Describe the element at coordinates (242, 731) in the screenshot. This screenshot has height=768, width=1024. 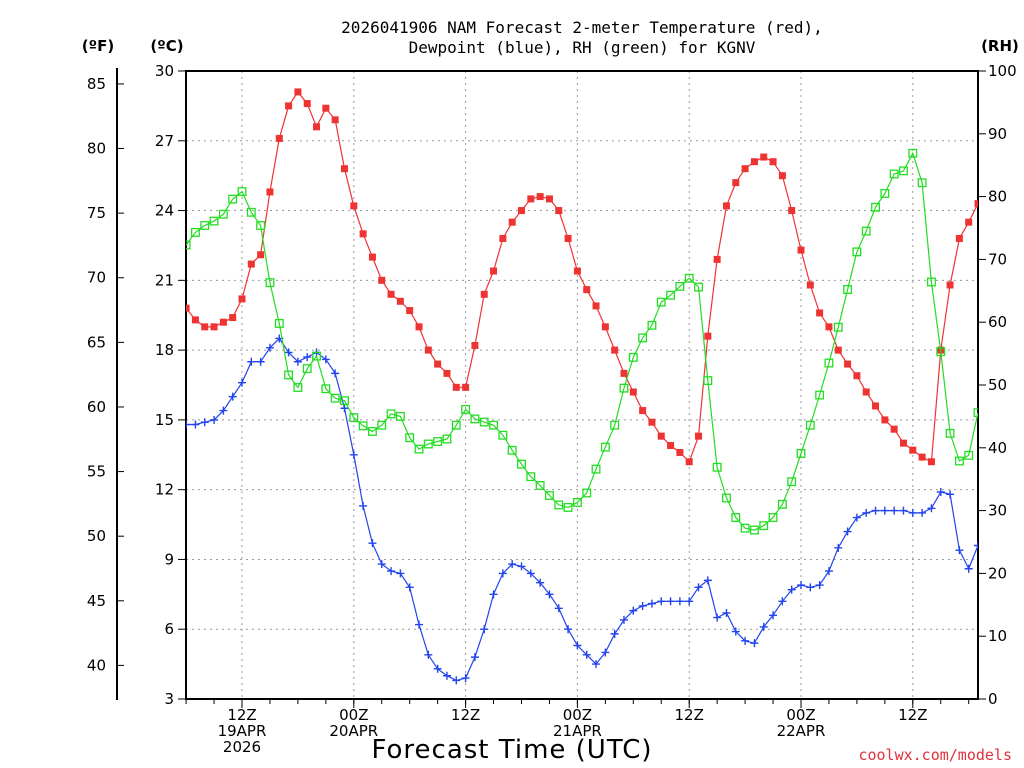
I see `x-tick-label: 19APR` at that location.